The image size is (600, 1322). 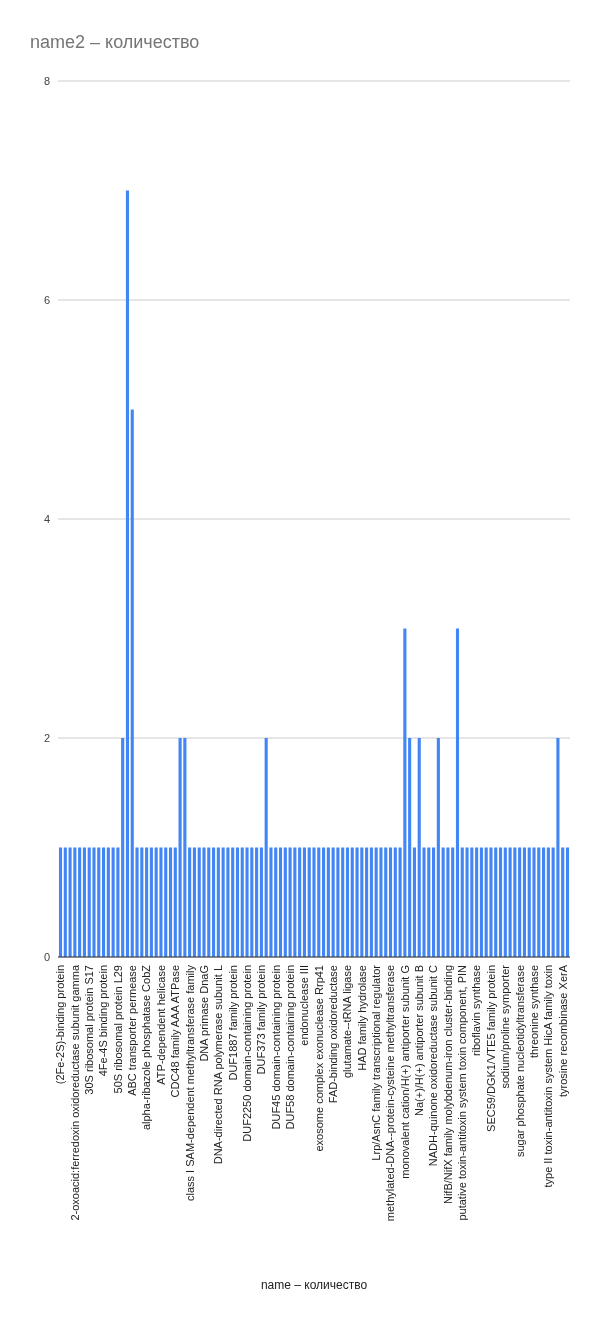 What do you see at coordinates (433, 1065) in the screenshot?
I see `x-tick-label: NADH-quinone oxidoreductase subunit C` at bounding box center [433, 1065].